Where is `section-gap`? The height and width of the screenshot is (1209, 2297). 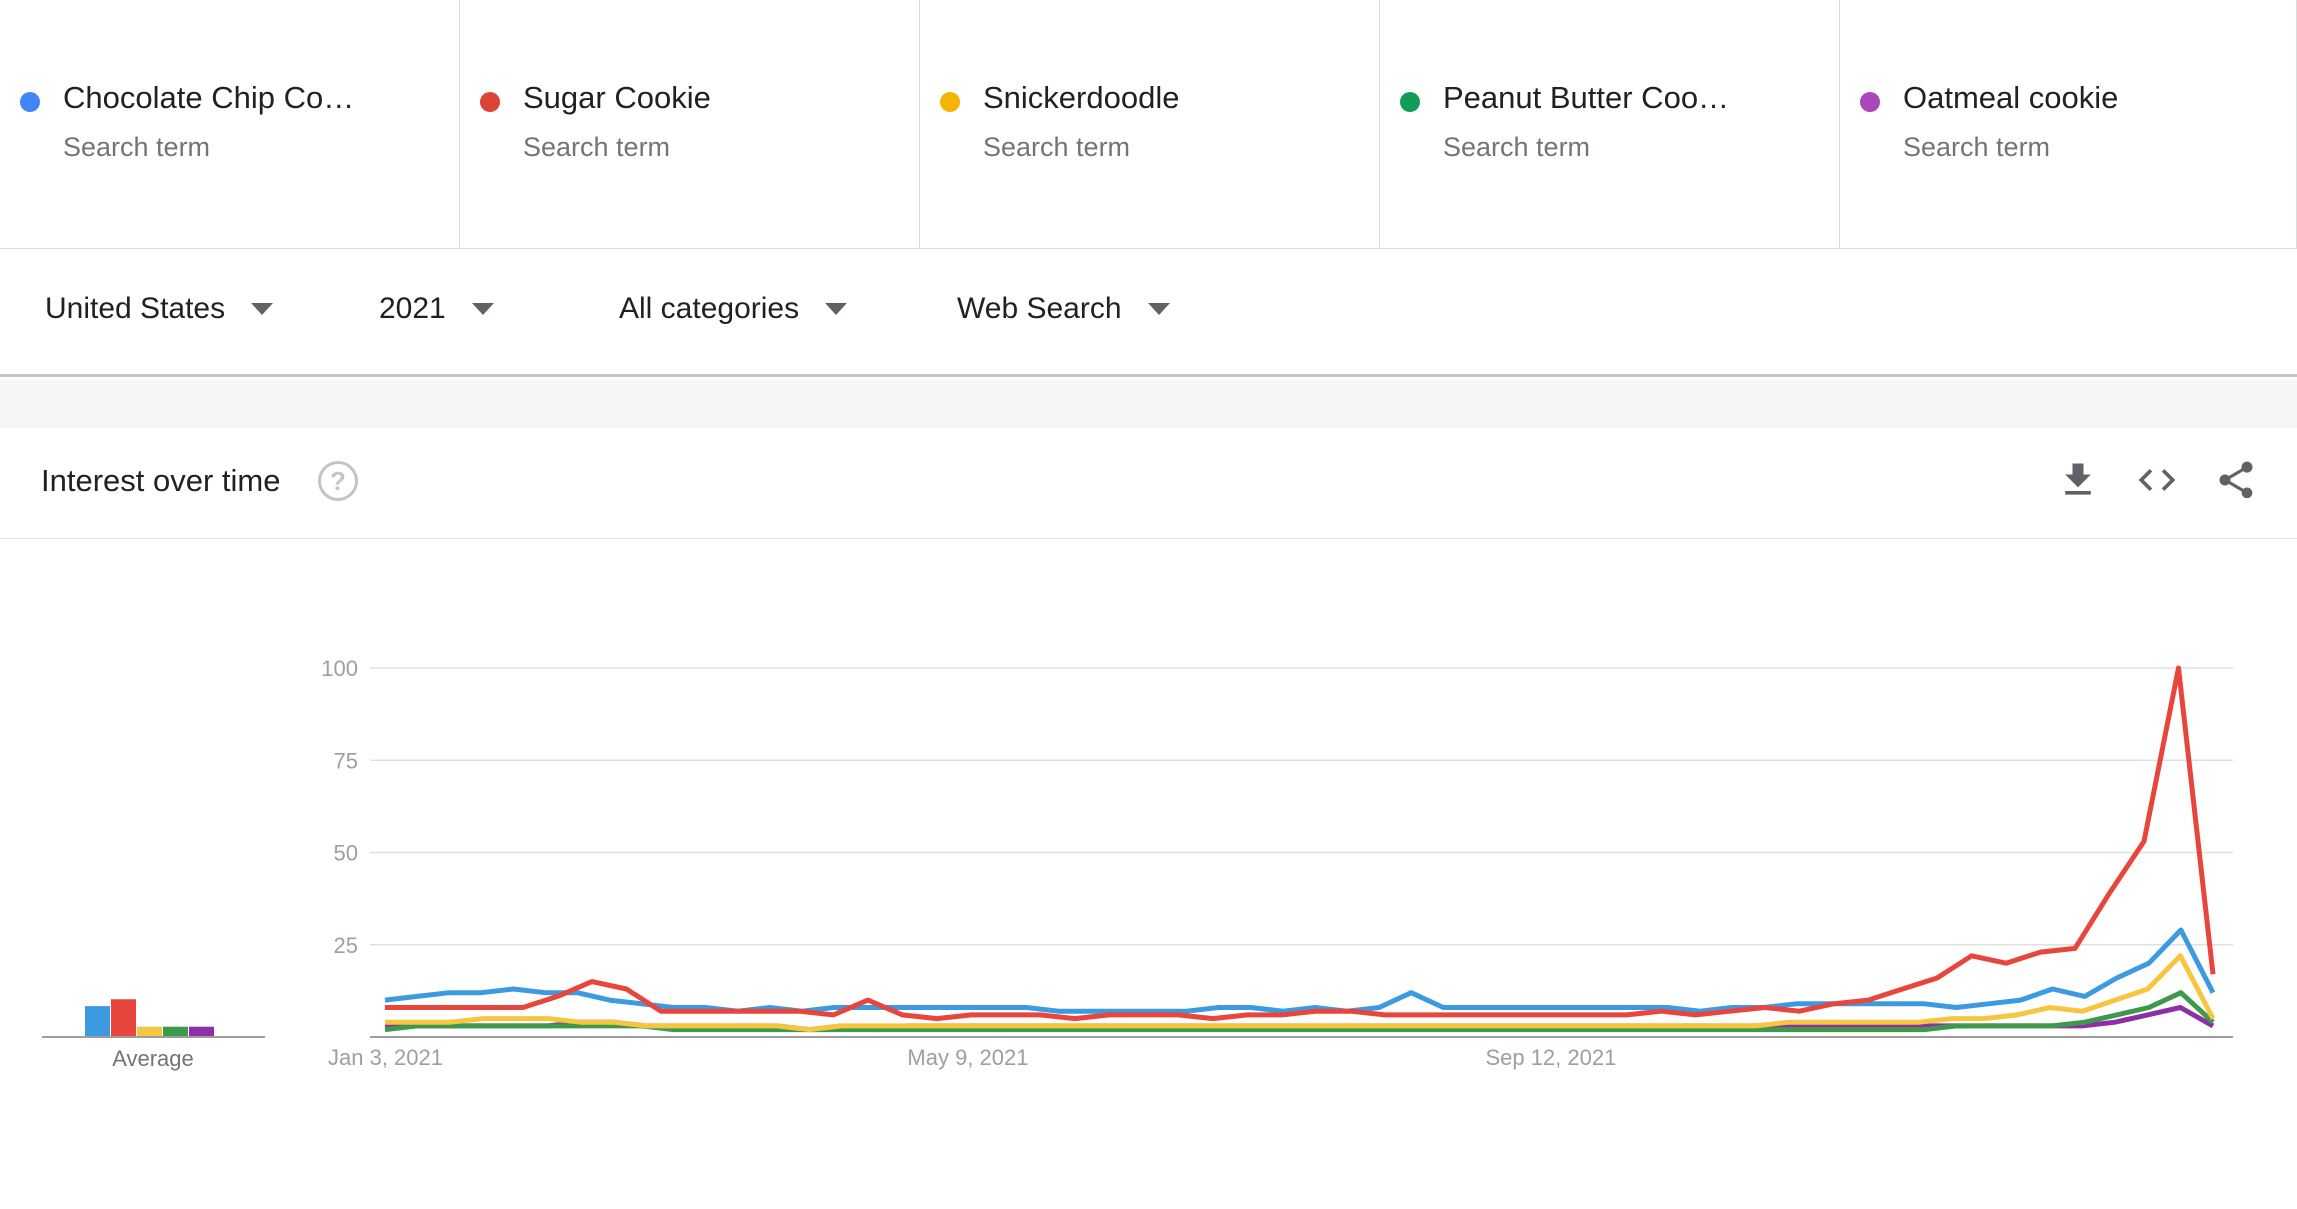
section-gap is located at coordinates (1148, 404).